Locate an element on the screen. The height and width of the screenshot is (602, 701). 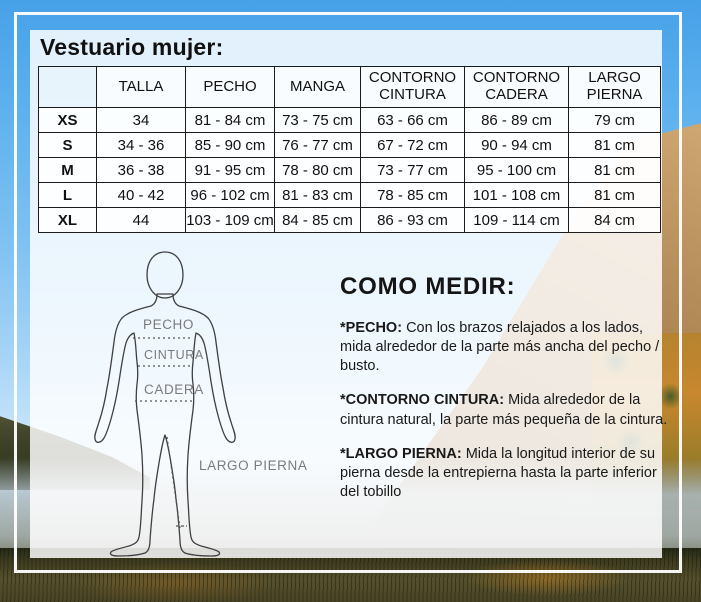
table-cell: 36 - 38 is located at coordinates (141, 170).